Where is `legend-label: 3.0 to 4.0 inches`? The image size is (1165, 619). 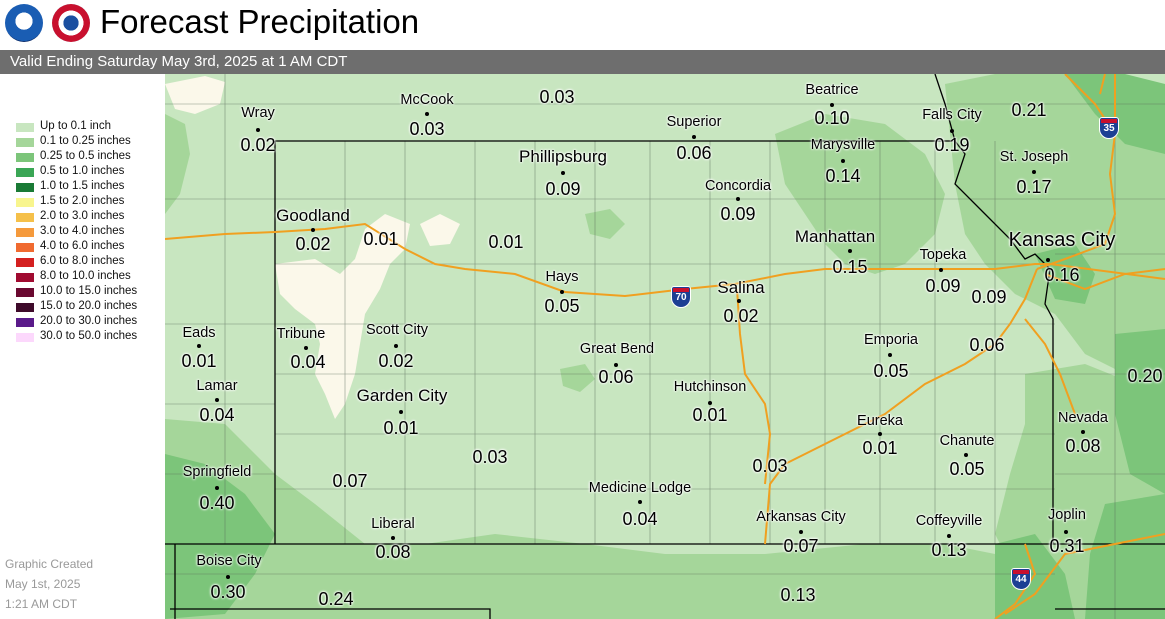 legend-label: 3.0 to 4.0 inches is located at coordinates (82, 231).